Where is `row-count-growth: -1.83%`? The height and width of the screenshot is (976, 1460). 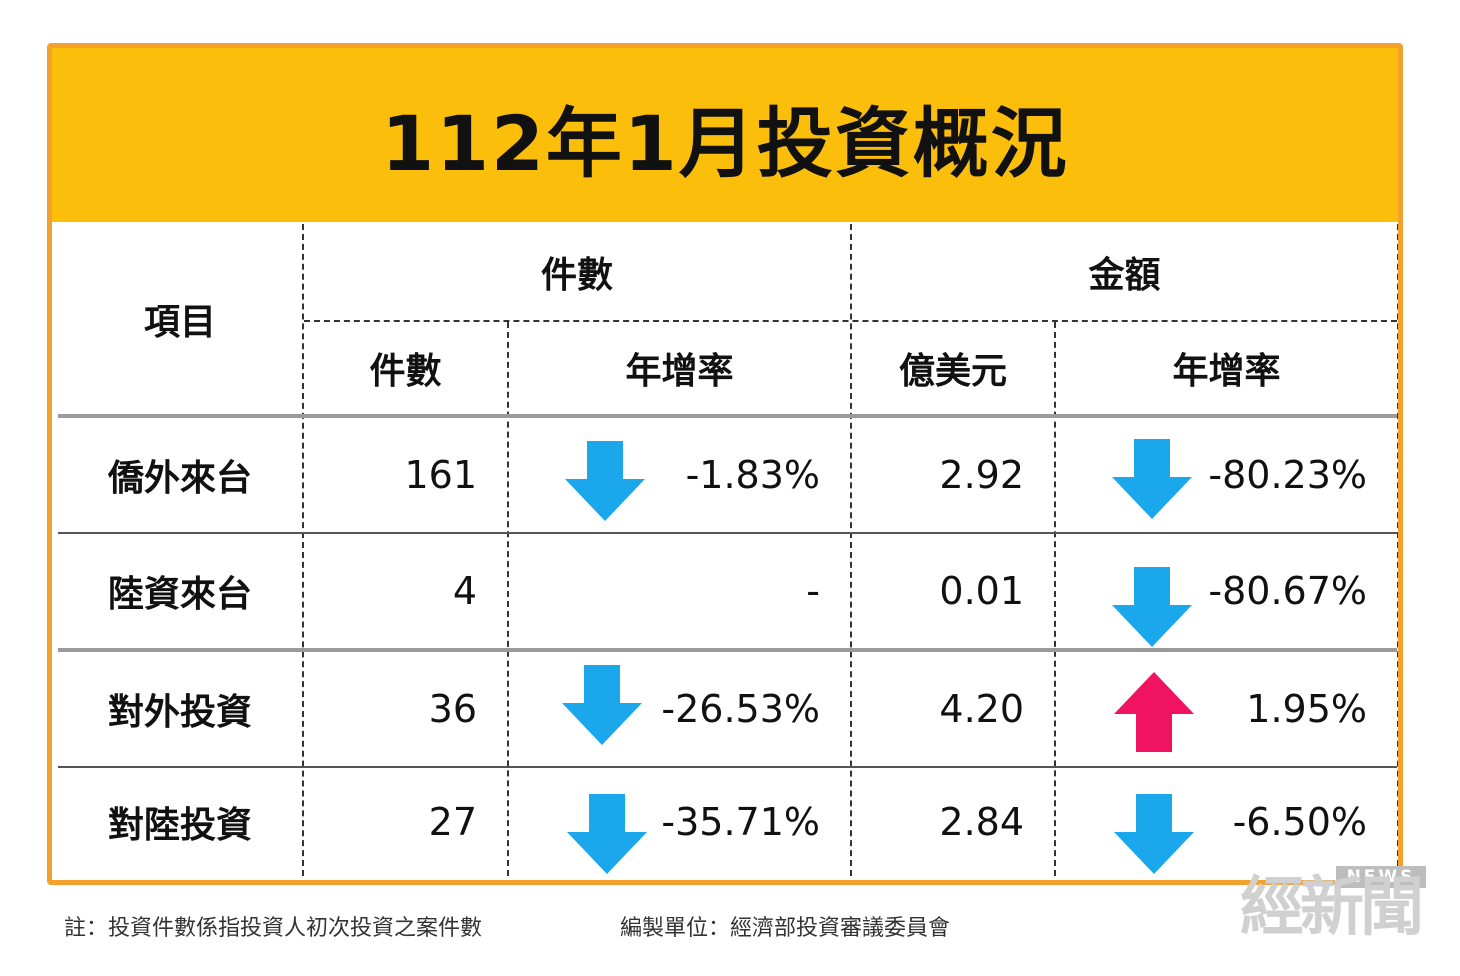 row-count-growth: -1.83% is located at coordinates (752, 475).